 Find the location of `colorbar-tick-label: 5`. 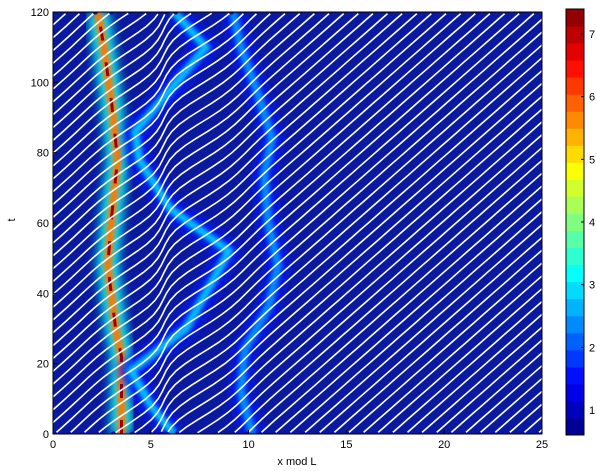

colorbar-tick-label: 5 is located at coordinates (592, 160).